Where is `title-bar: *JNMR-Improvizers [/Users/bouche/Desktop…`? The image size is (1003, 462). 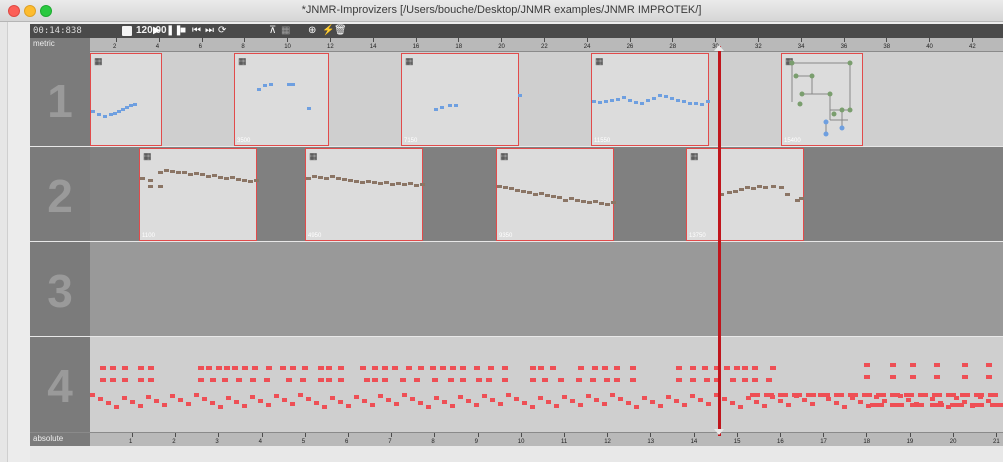
title-bar: *JNMR-Improvizers [/Users/bouche/Desktop… is located at coordinates (501, 11).